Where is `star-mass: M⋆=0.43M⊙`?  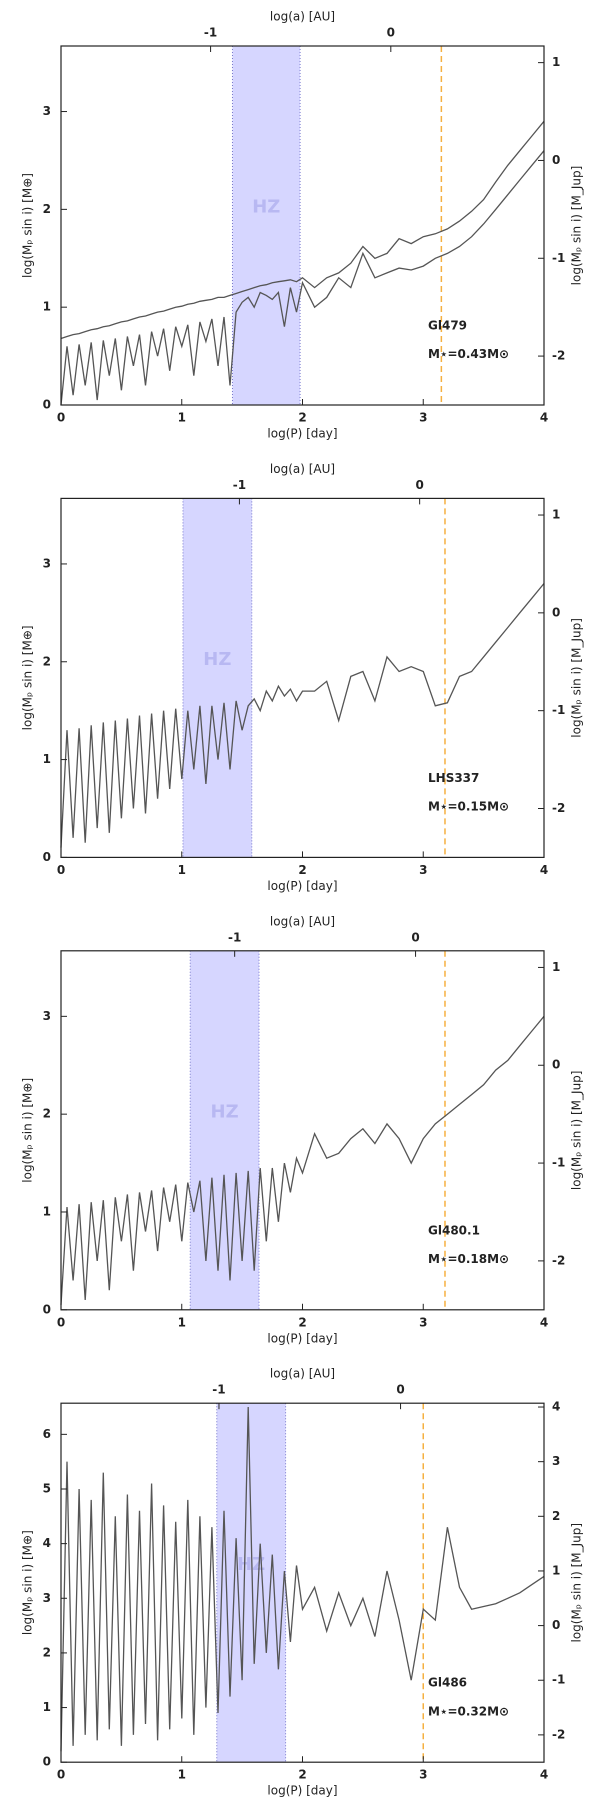 star-mass: M⋆=0.43M⊙ is located at coordinates (468, 354).